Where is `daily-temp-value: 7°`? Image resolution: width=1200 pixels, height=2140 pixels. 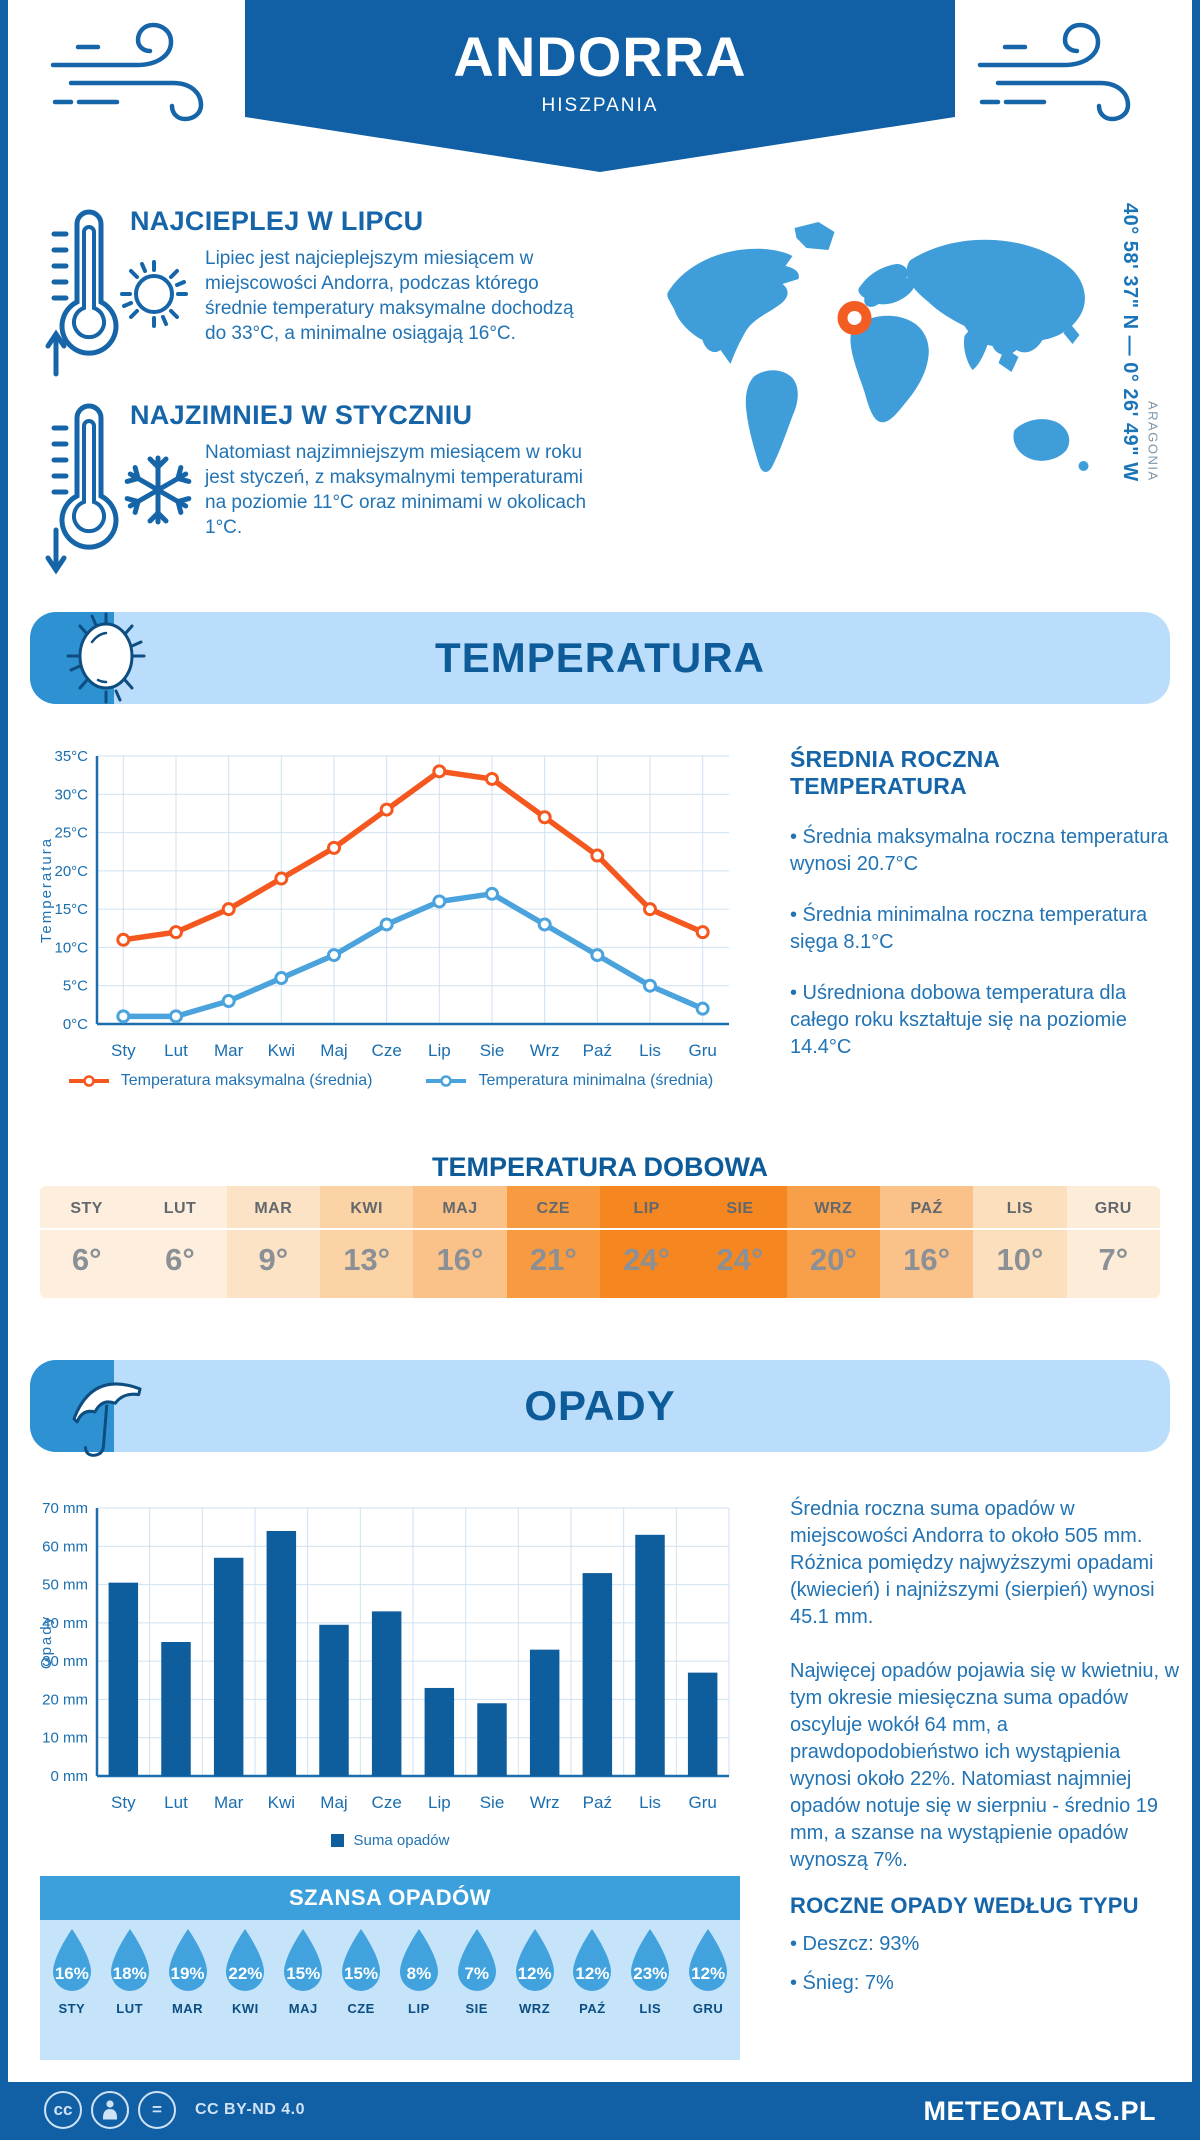
daily-temp-value: 7° is located at coordinates (1113, 1259).